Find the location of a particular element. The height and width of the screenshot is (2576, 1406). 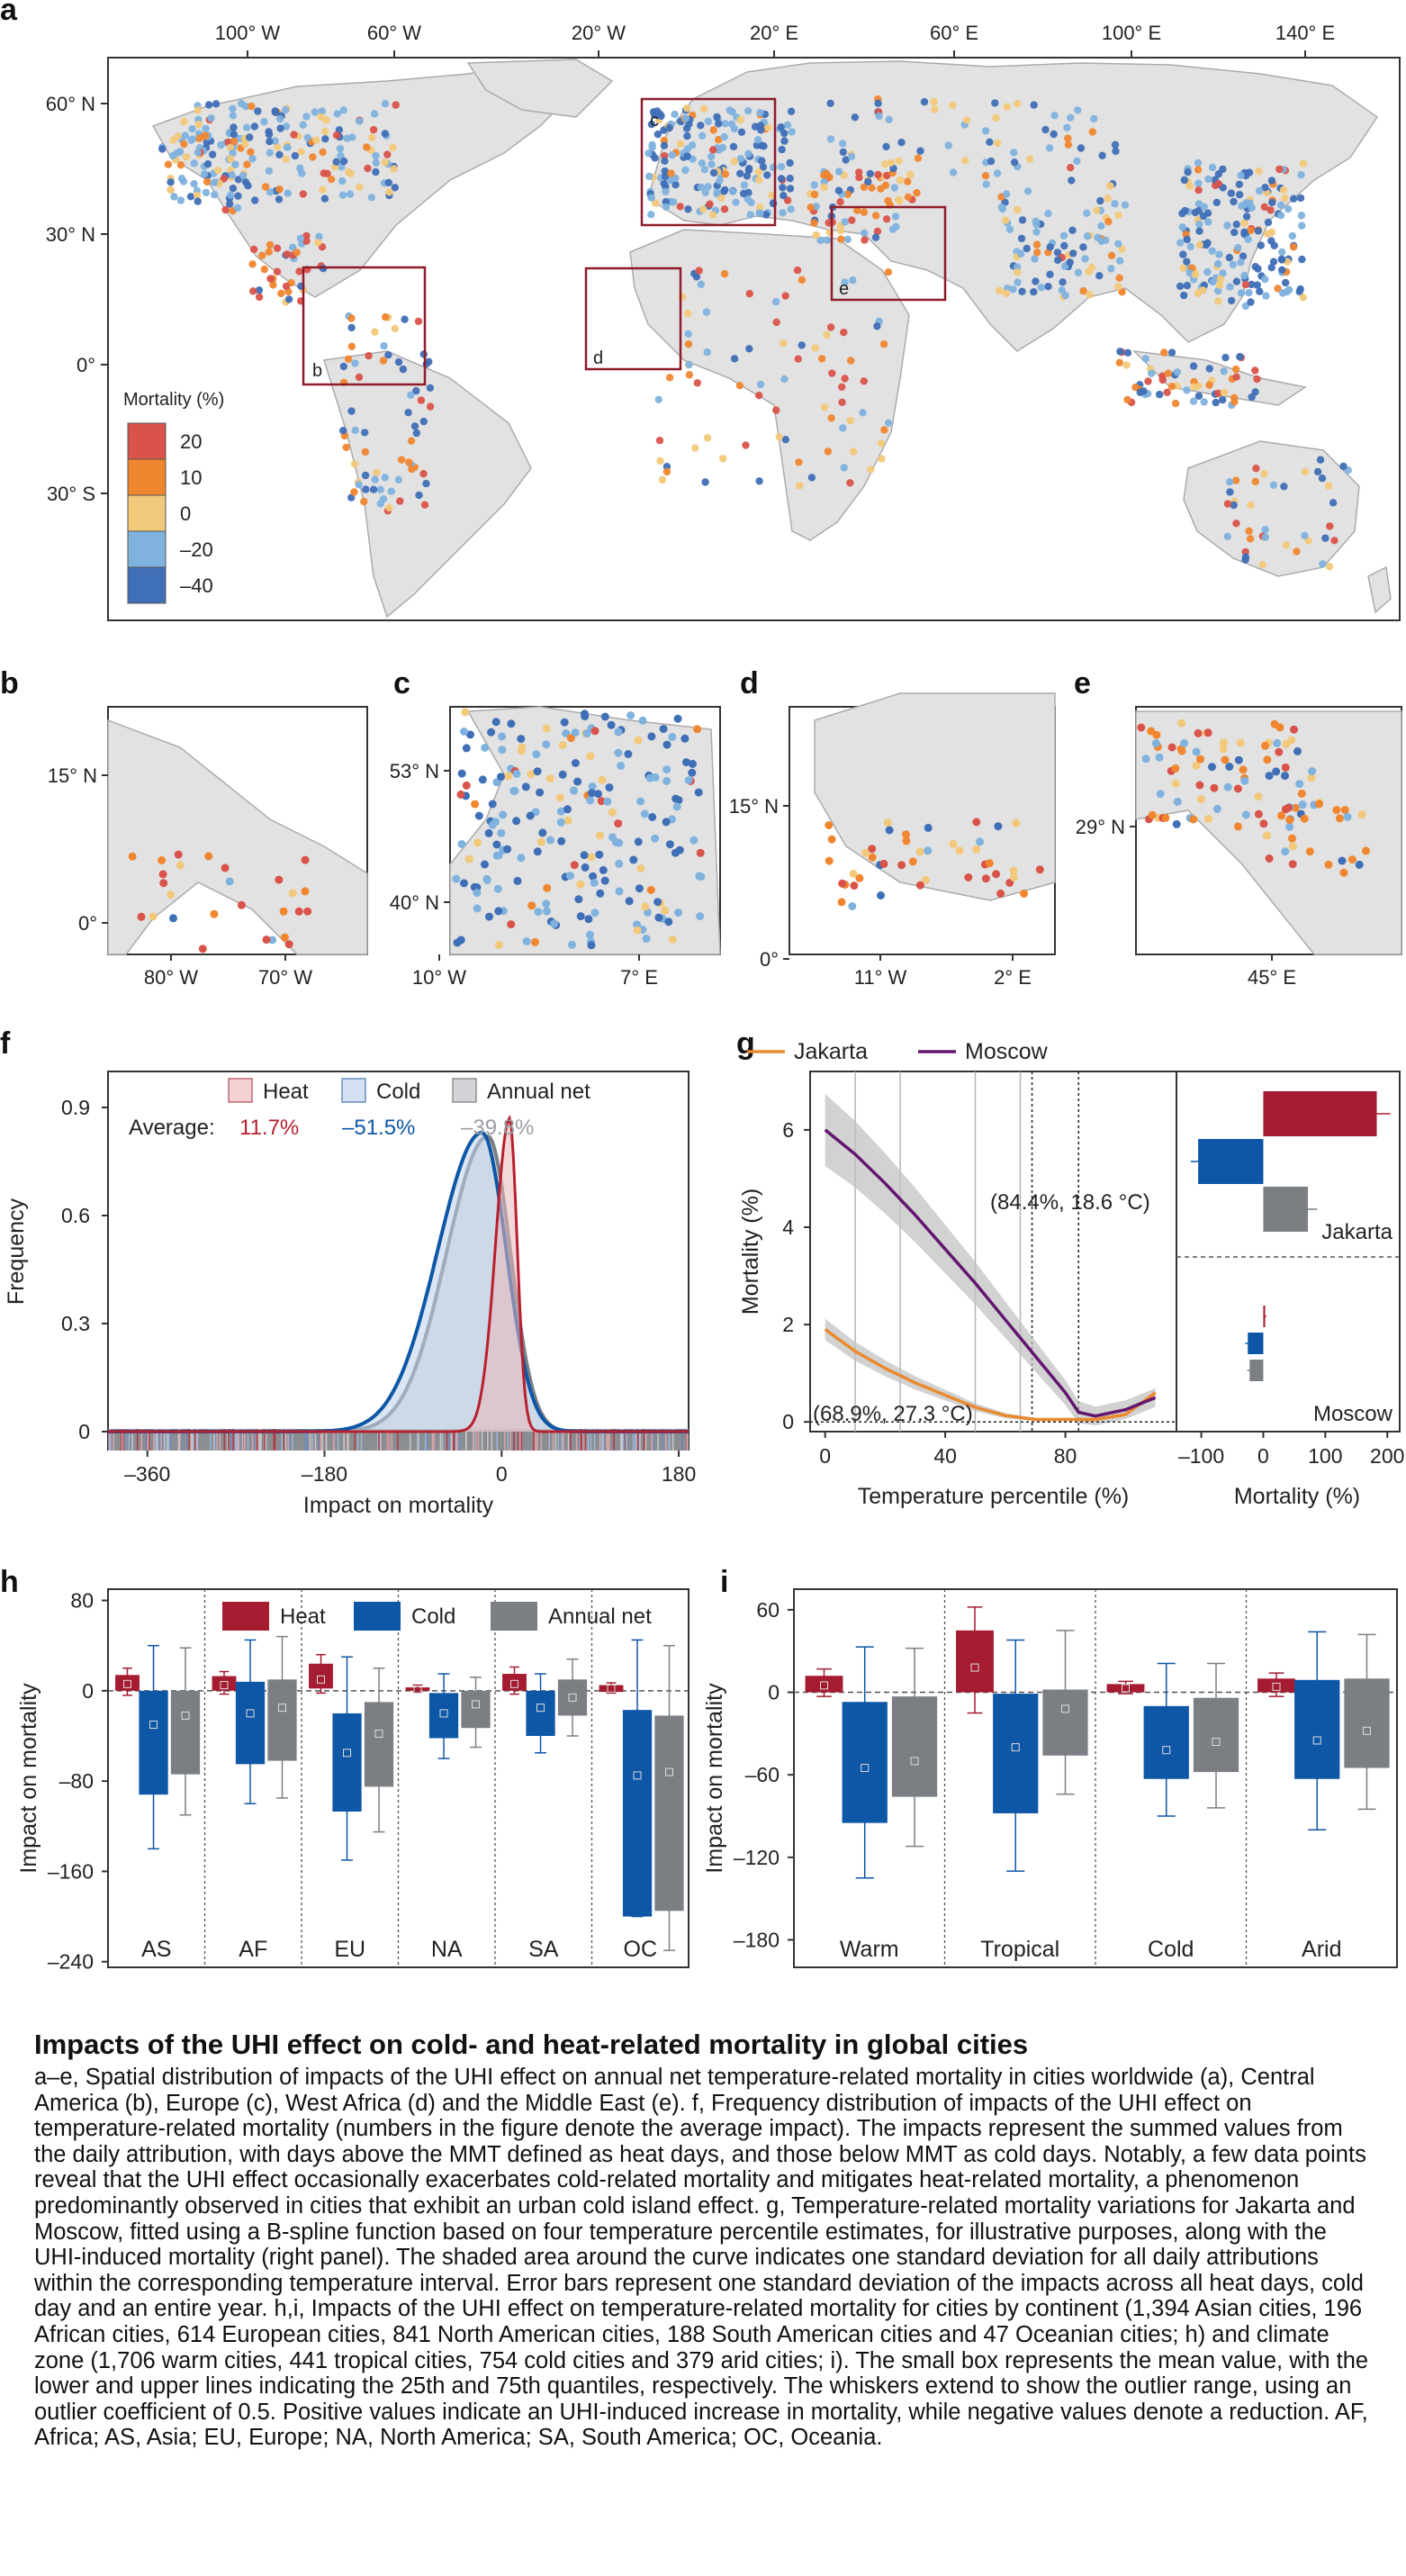

box-annual-net is located at coordinates (669, 1813).